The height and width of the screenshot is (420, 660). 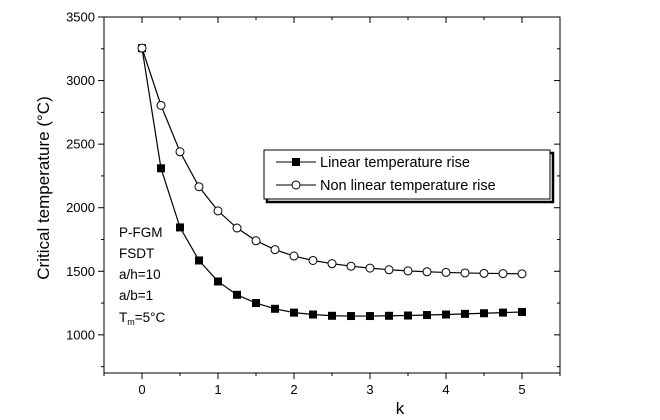 What do you see at coordinates (369, 389) in the screenshot?
I see `x-tick-label: 3` at bounding box center [369, 389].